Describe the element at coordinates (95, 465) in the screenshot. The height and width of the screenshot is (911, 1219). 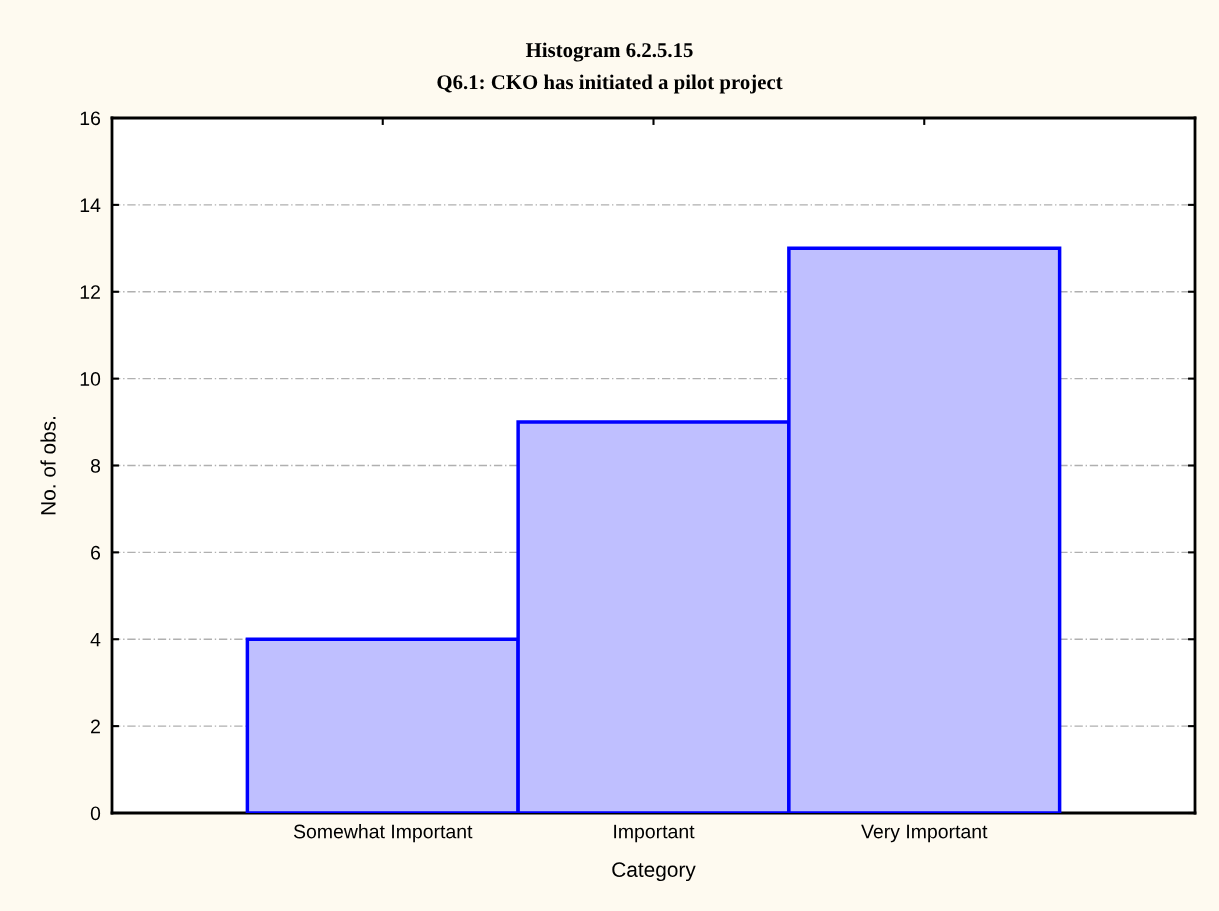
I see `y-tick-label: 8` at that location.